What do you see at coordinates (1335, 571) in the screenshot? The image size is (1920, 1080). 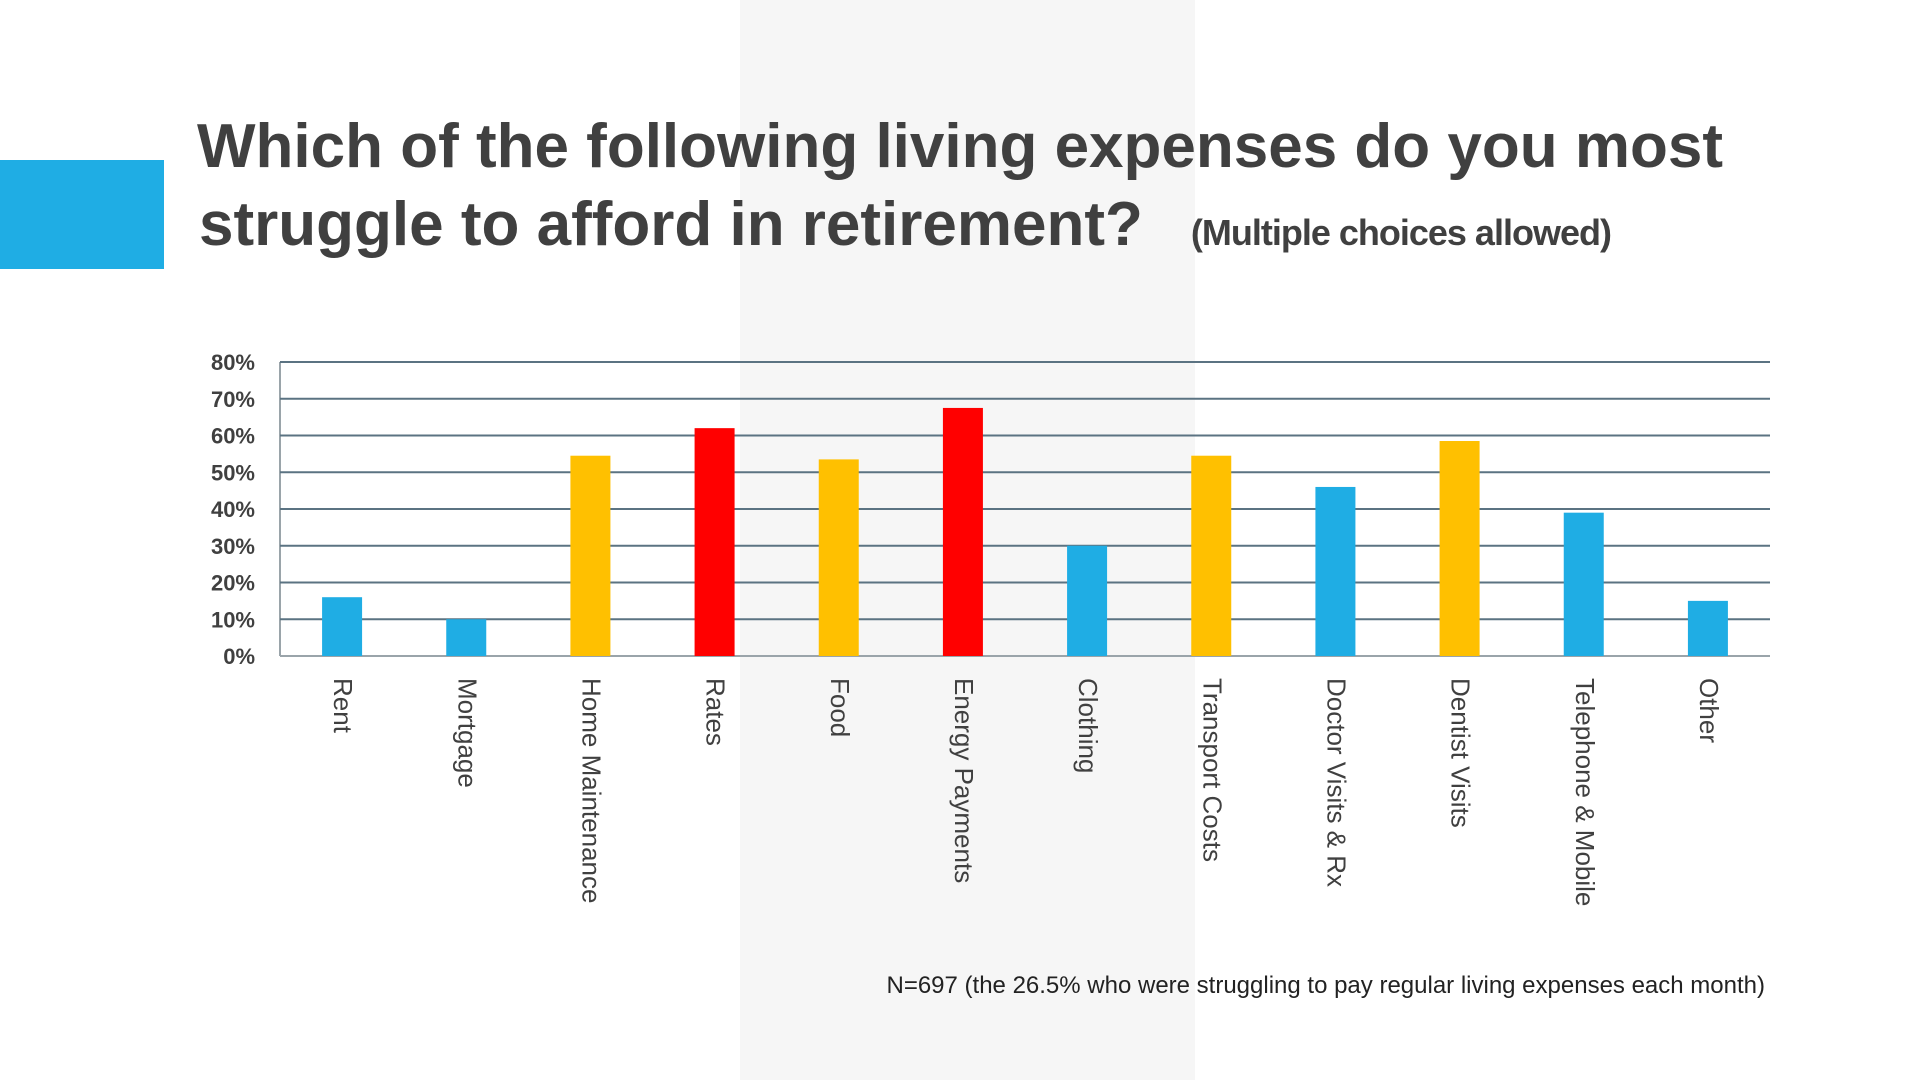 I see `bar-doctor-visits-rx` at bounding box center [1335, 571].